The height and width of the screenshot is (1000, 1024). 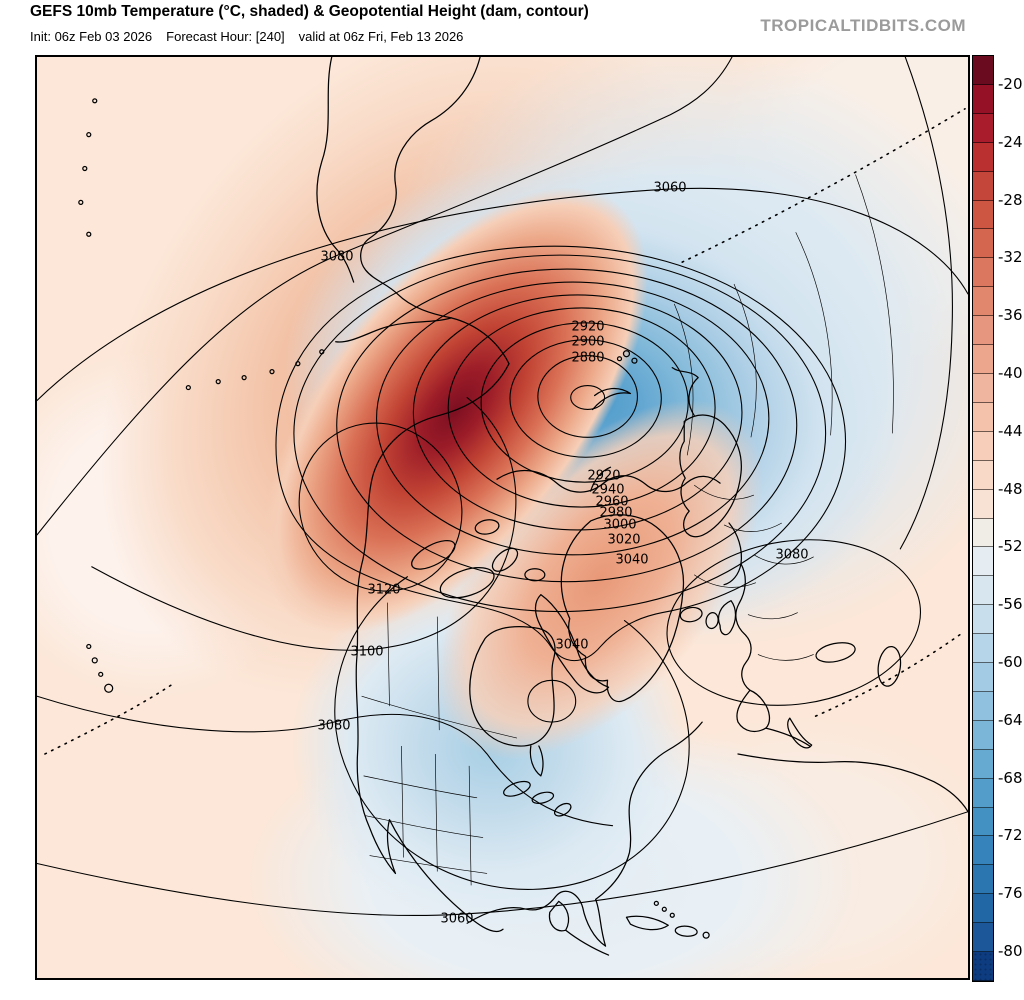 What do you see at coordinates (1010, 777) in the screenshot?
I see `colorbar-tick-label: -68` at bounding box center [1010, 777].